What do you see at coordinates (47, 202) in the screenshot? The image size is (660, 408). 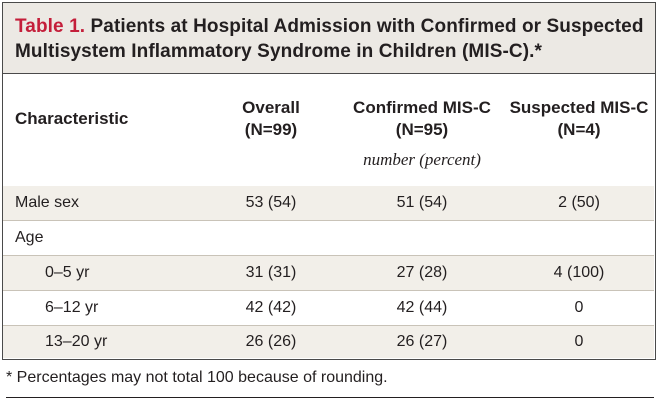 I see `row-label: Male sex` at bounding box center [47, 202].